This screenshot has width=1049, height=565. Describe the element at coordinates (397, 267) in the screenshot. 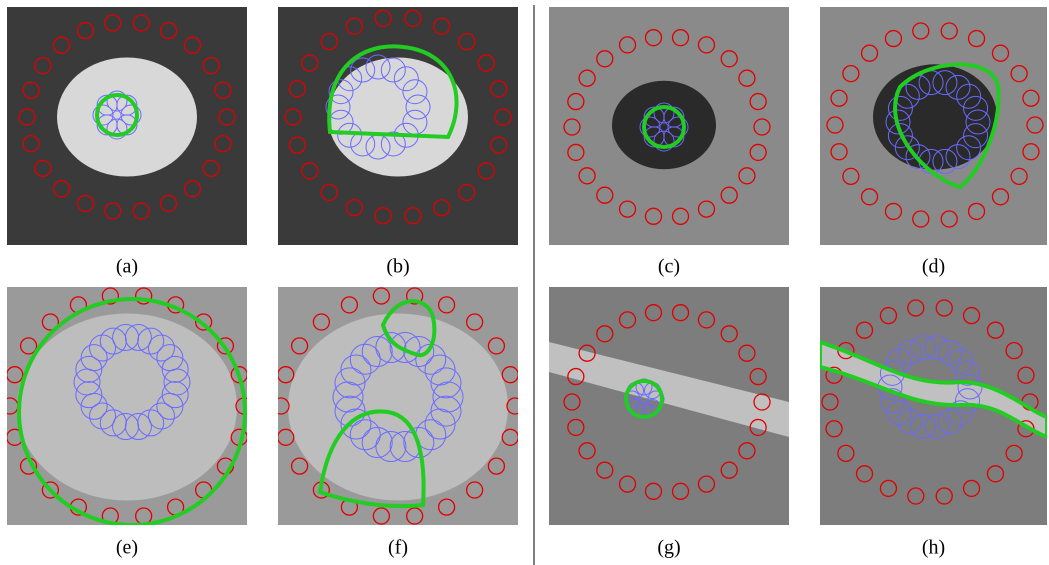

I see `panel-caption: (b)` at that location.